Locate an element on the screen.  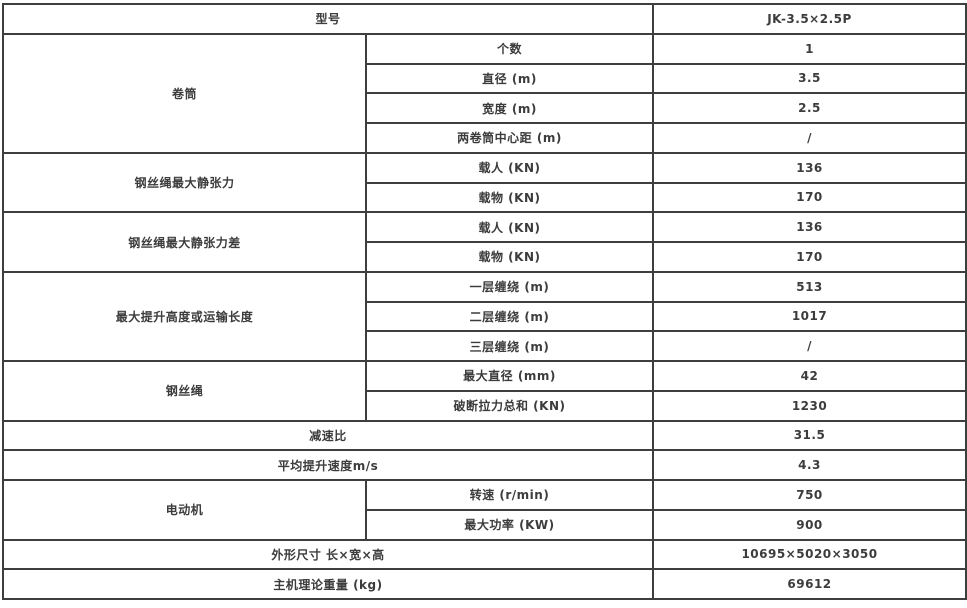
table-row: 平均提升速度m/s 4.3 is located at coordinates (484, 465).